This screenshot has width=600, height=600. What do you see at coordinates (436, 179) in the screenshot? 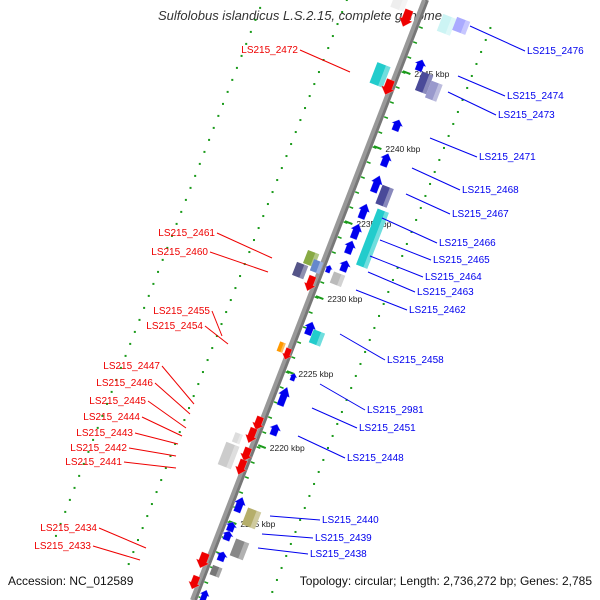
I see `gene-2468-leader` at bounding box center [436, 179].